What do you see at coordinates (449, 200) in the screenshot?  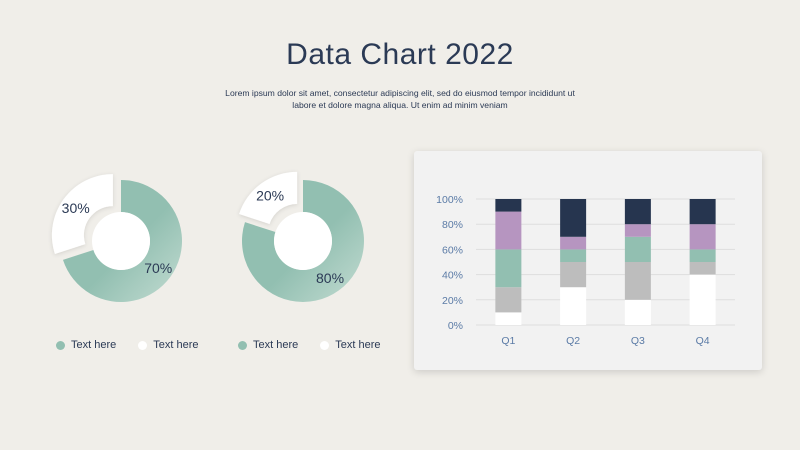 I see `y-tick-label: 100%` at bounding box center [449, 200].